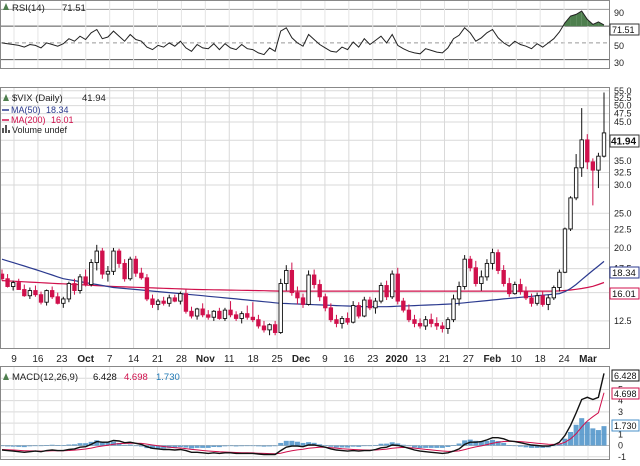  Describe the element at coordinates (623, 161) in the screenshot. I see `price-tick-label: 35.0` at that location.